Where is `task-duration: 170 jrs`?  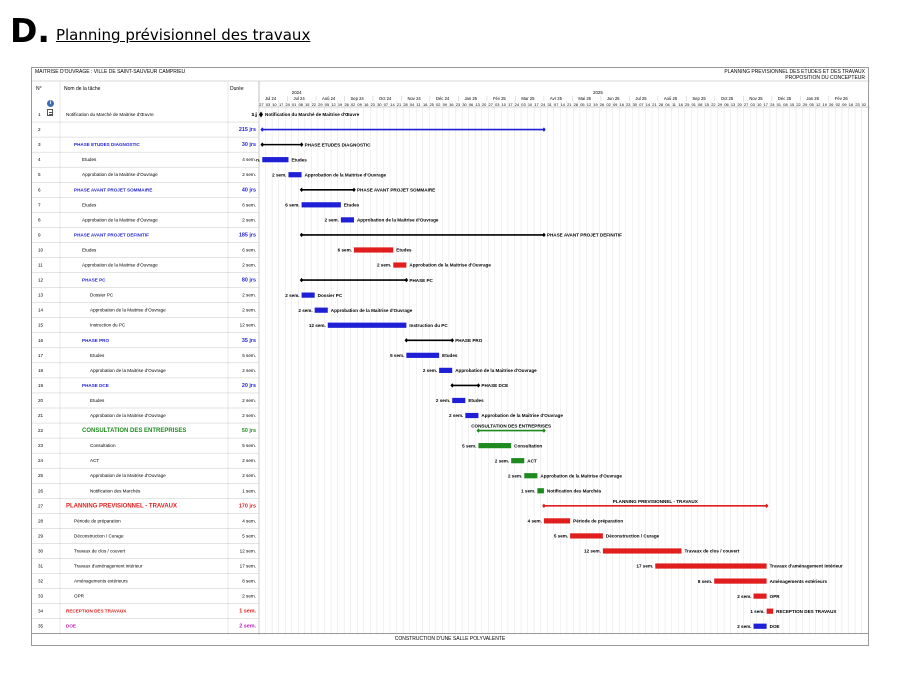 task-duration: 170 jrs is located at coordinates (247, 506).